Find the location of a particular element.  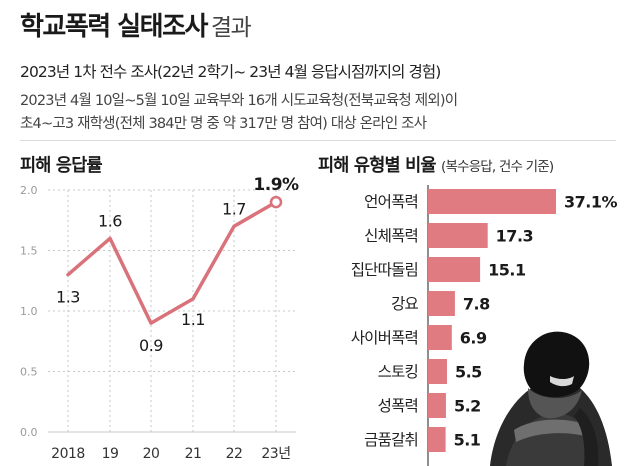

bar-value-label: 17.3 is located at coordinates (514, 236).